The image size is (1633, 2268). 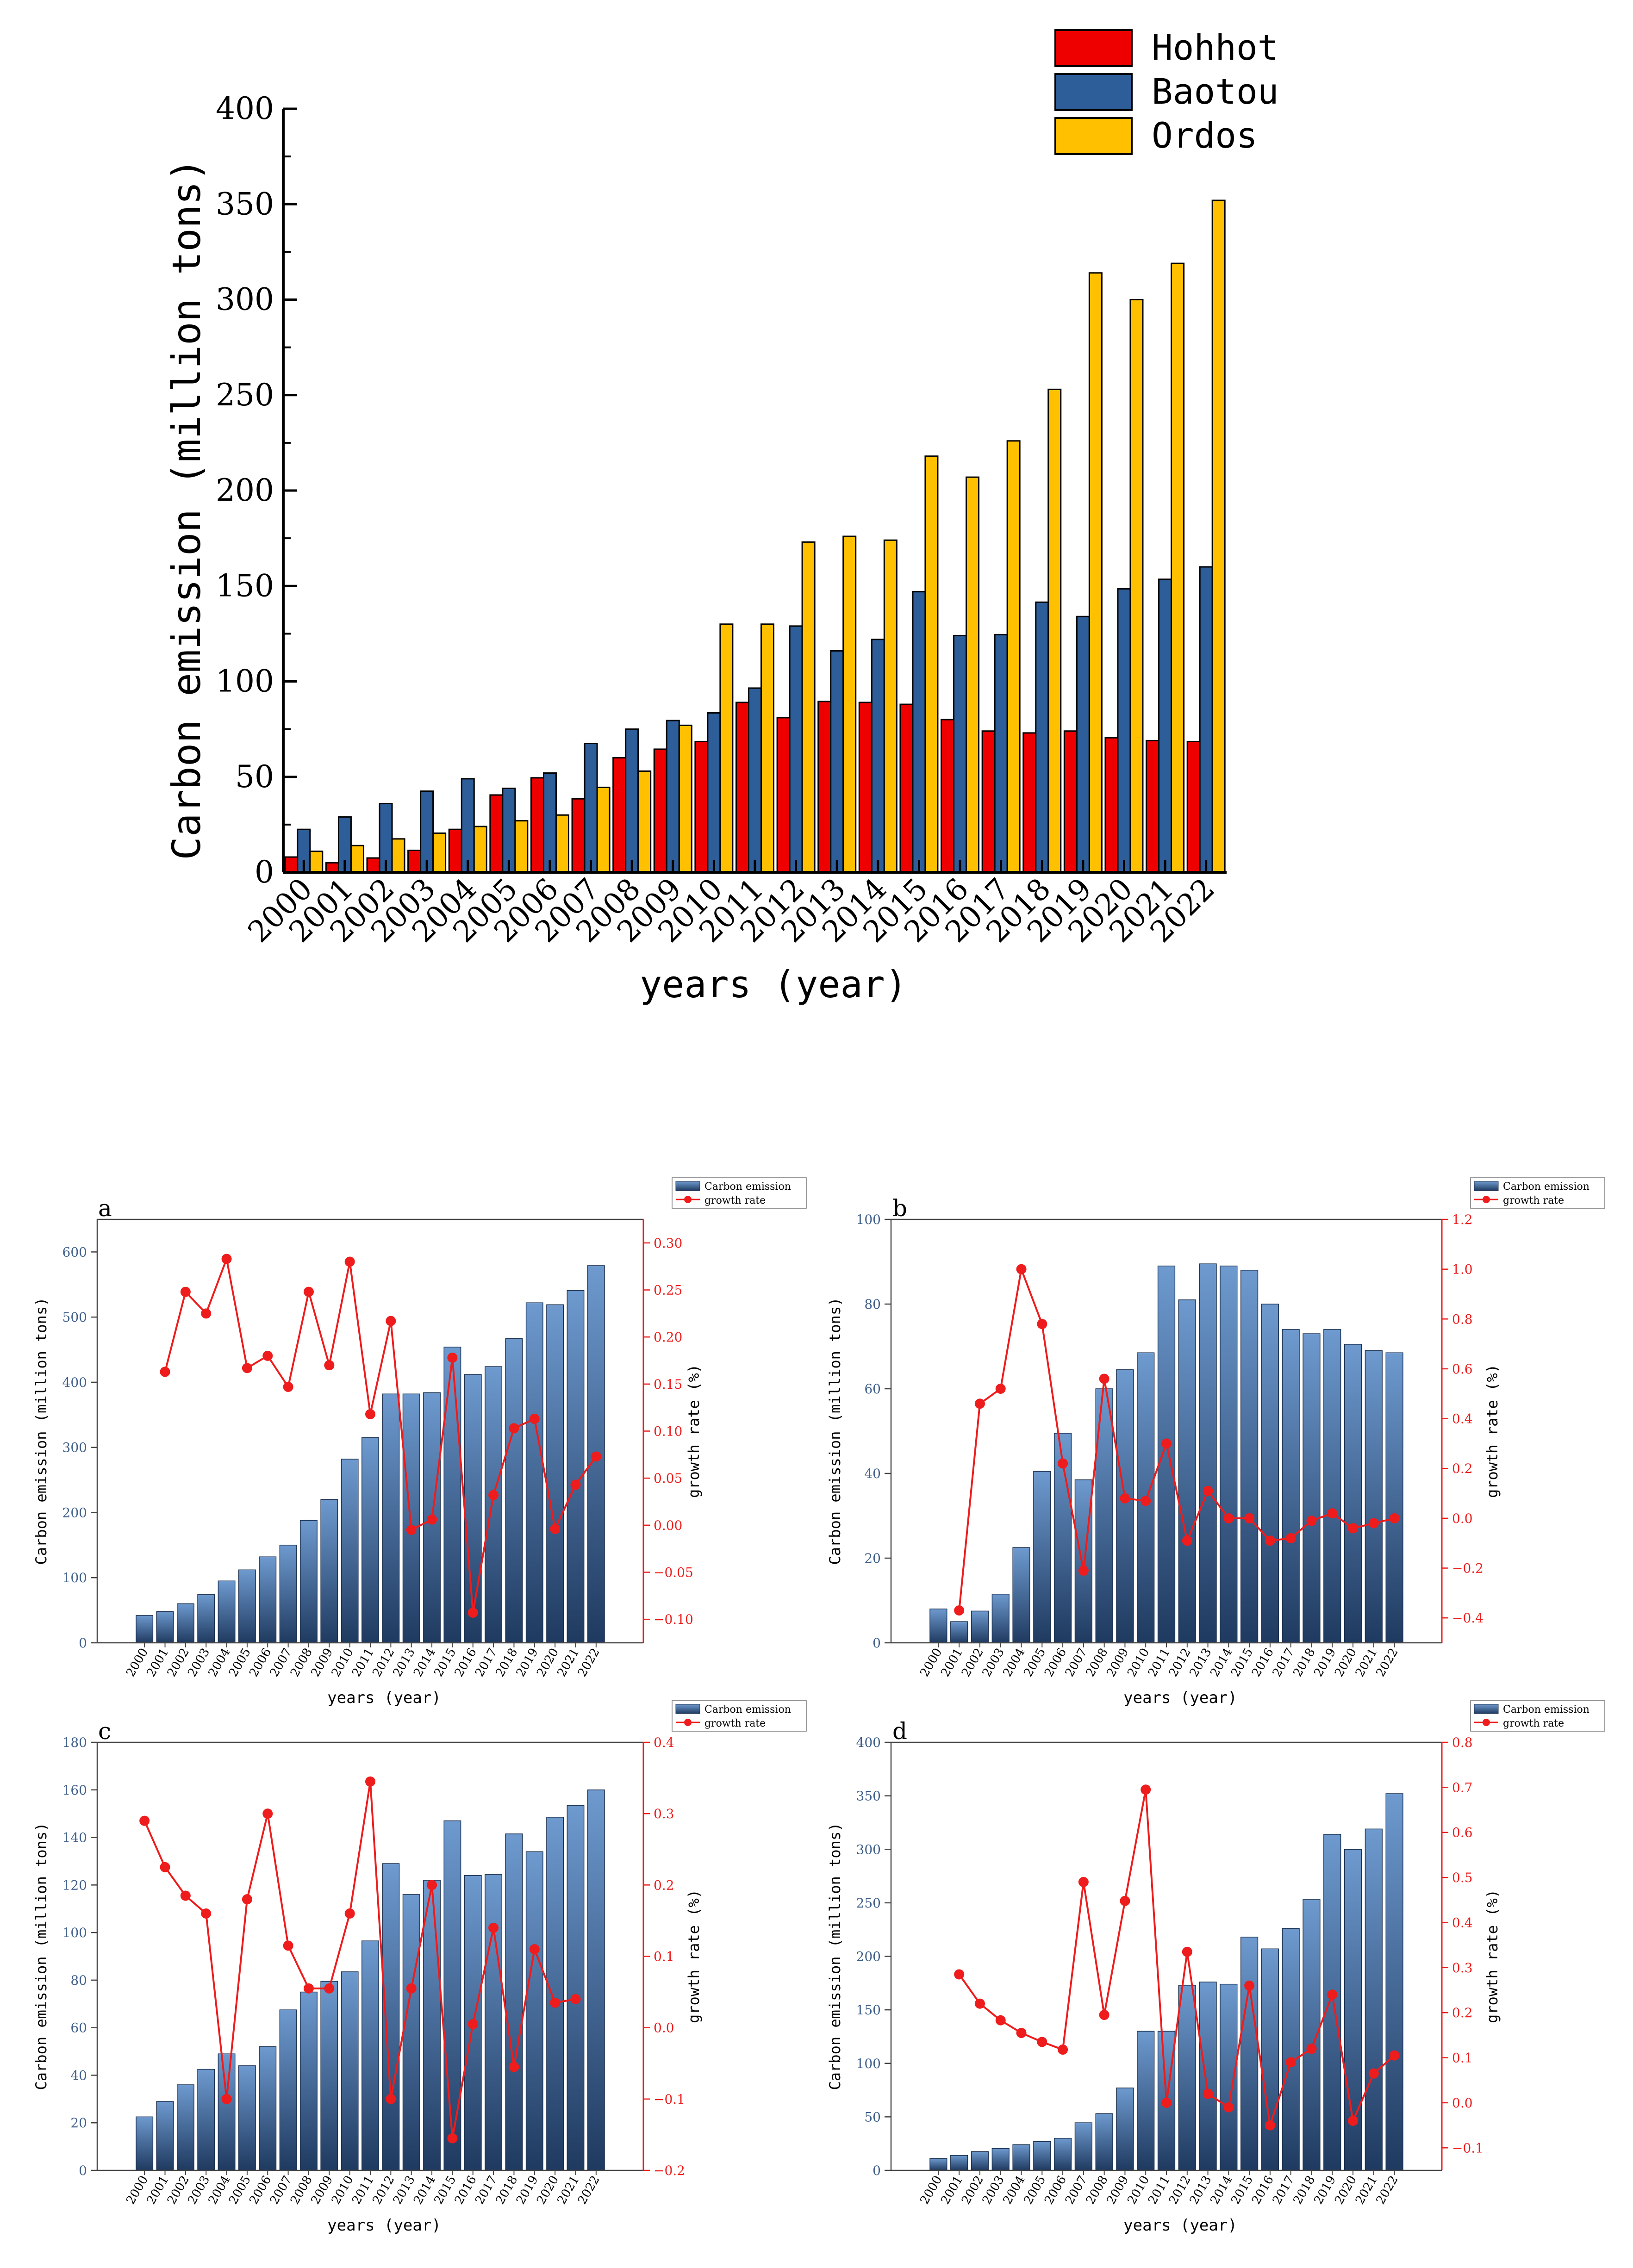 I want to click on y2-tick-label: 0.05, so click(x=668, y=1478).